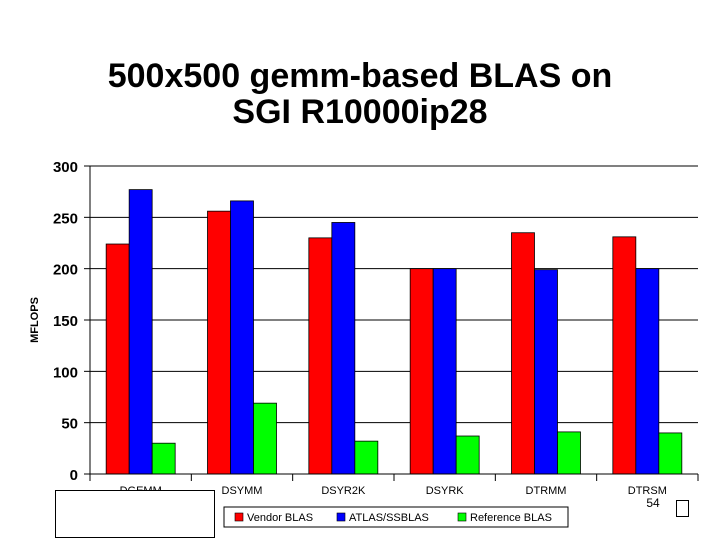 This screenshot has height=540, width=720. What do you see at coordinates (682, 508) in the screenshot?
I see `checkbox-icon` at bounding box center [682, 508].